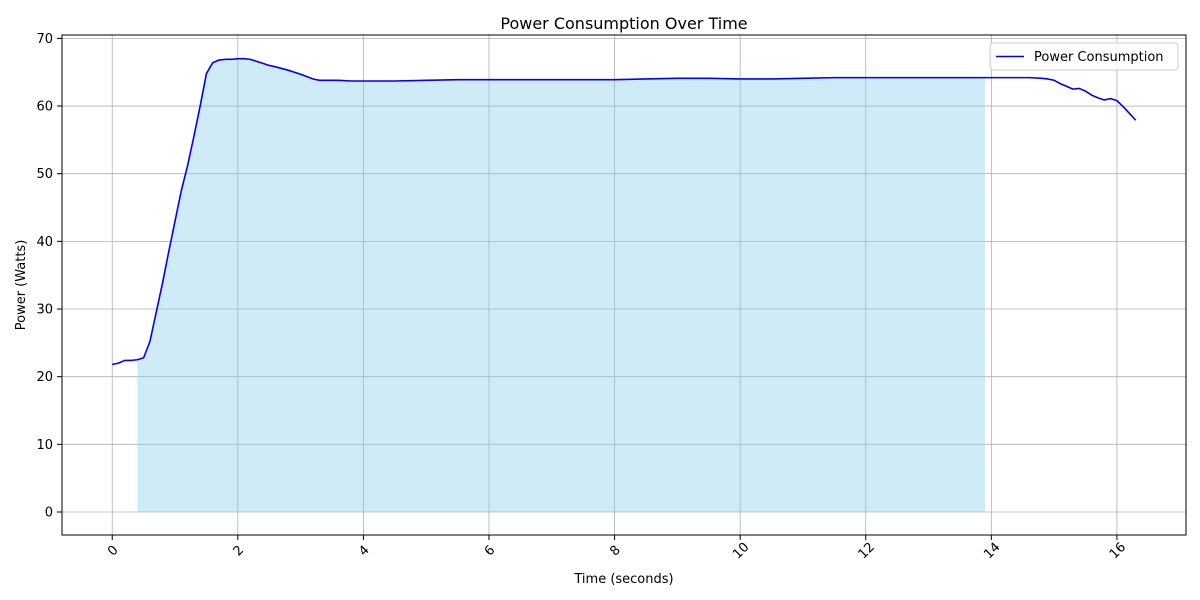 Image resolution: width=1200 pixels, height=600 pixels. Describe the element at coordinates (623, 579) in the screenshot. I see `x-axis-label: Time (seconds)` at that location.